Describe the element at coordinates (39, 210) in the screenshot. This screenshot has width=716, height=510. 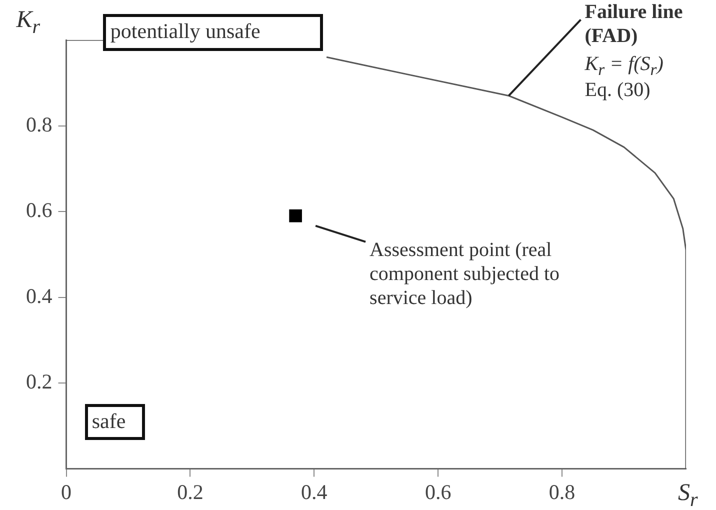
I see `y-tick-label: 0.6` at that location.